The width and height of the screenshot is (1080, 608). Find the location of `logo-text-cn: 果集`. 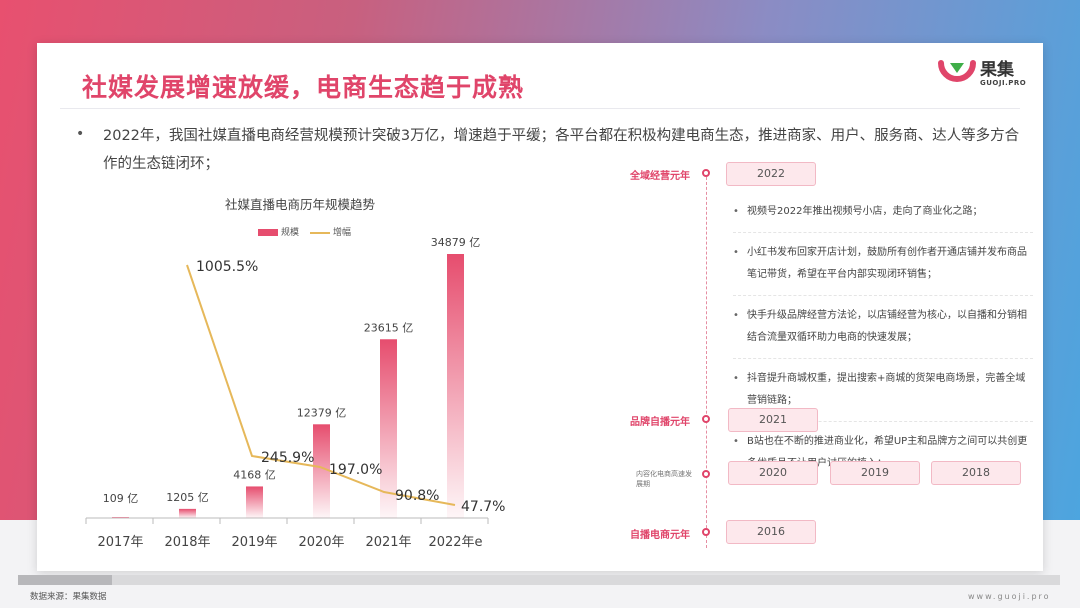

logo-text-cn: 果集 is located at coordinates (997, 70).